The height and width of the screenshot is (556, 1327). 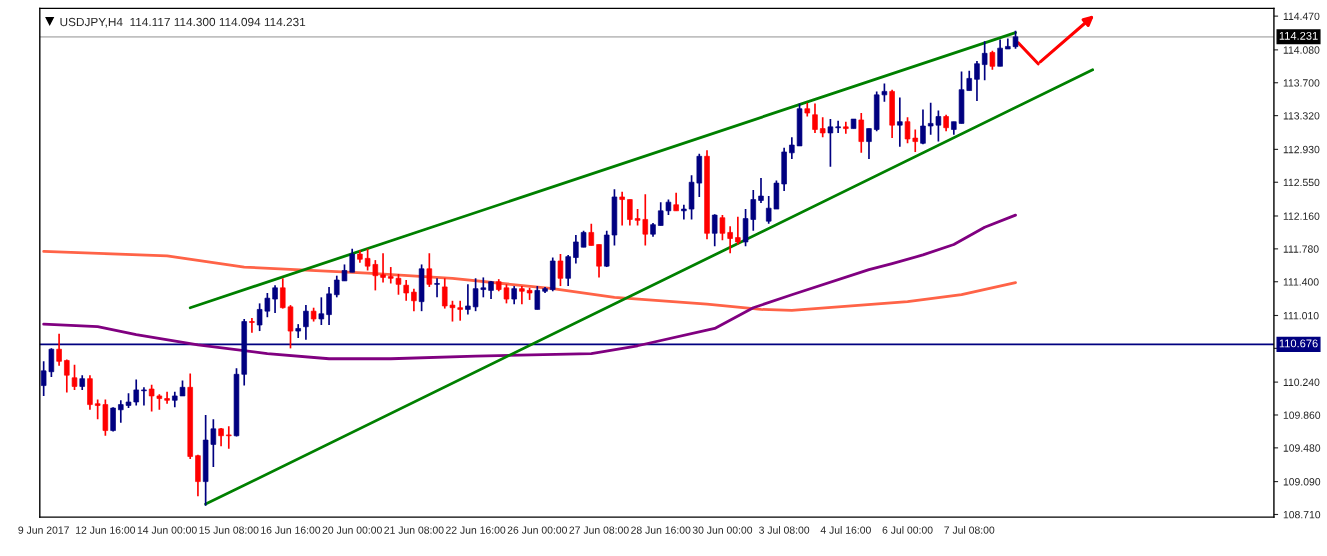 What do you see at coordinates (1298, 343) in the screenshot?
I see `ref-line-label: 110.676` at bounding box center [1298, 343].